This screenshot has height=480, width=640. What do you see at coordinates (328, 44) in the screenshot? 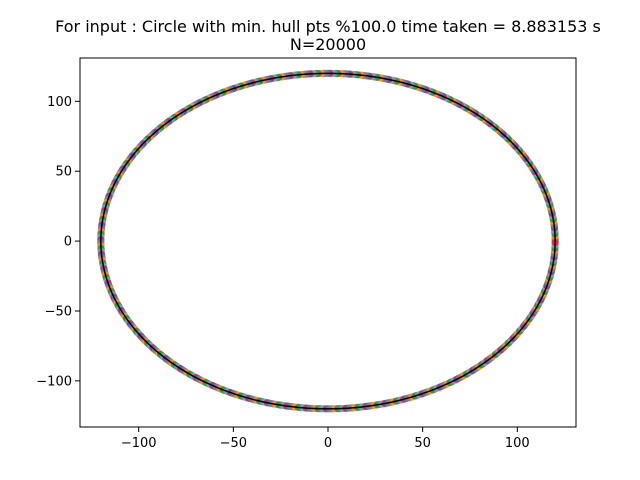
I see `chart-subtitle: N=20000` at bounding box center [328, 44].